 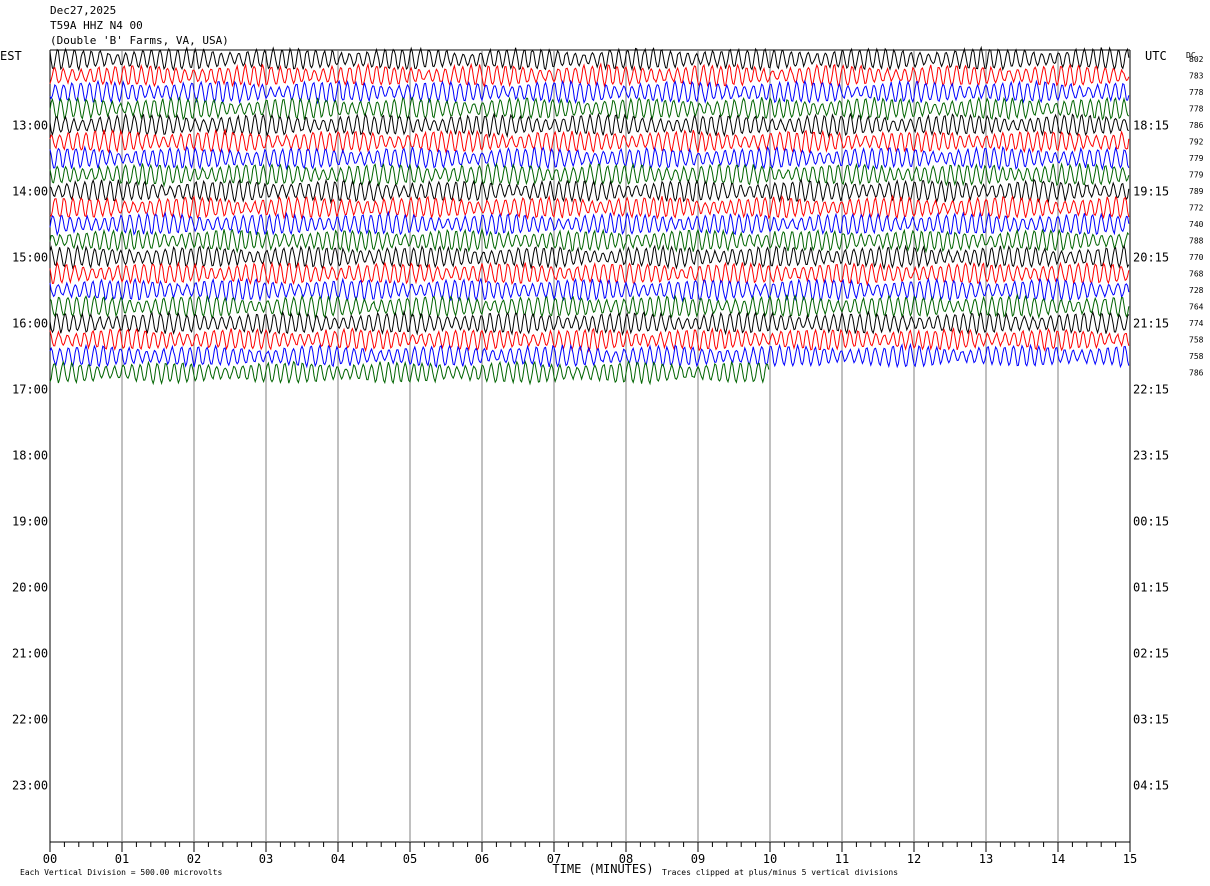 What do you see at coordinates (139, 40) in the screenshot?
I see `location-label: (Double 'B' Farms, VA, USA)` at bounding box center [139, 40].